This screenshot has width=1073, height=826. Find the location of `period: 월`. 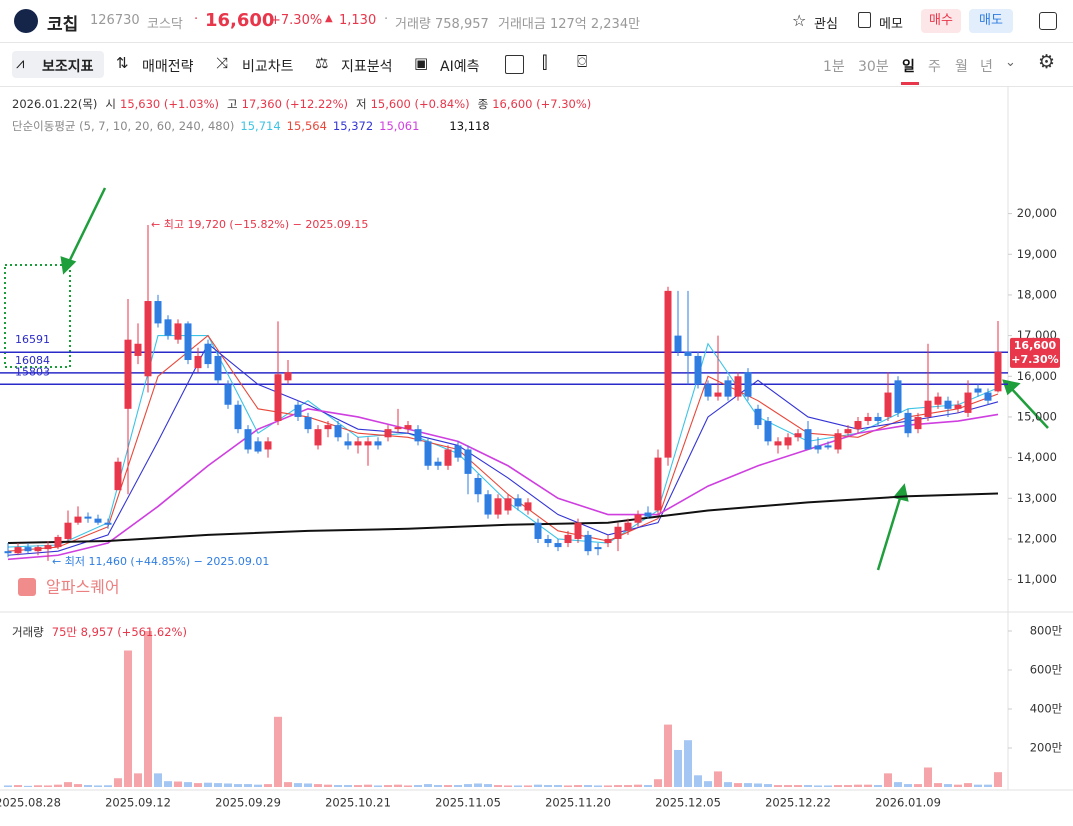

period: 월 is located at coordinates (961, 67).